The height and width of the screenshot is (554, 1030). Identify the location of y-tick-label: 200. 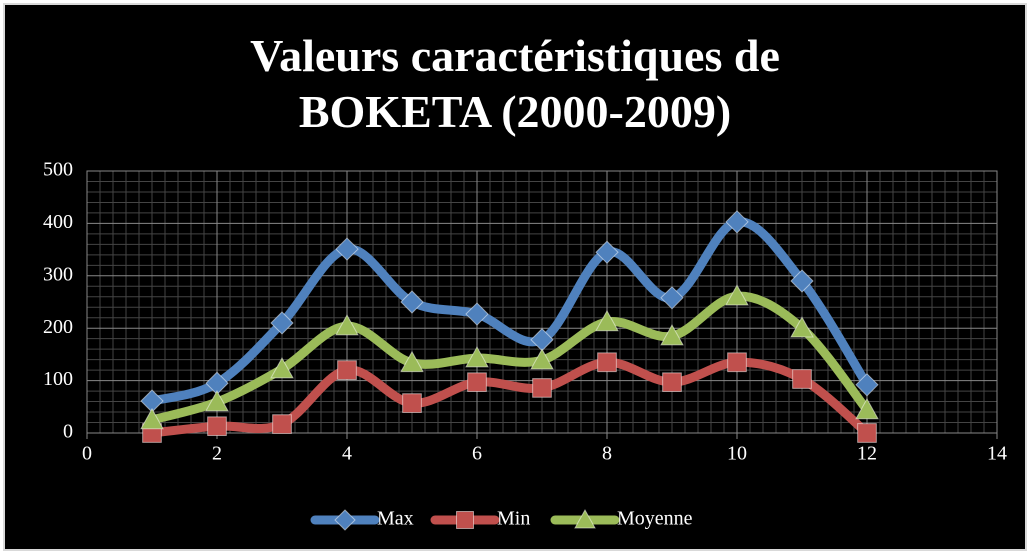
(58, 327).